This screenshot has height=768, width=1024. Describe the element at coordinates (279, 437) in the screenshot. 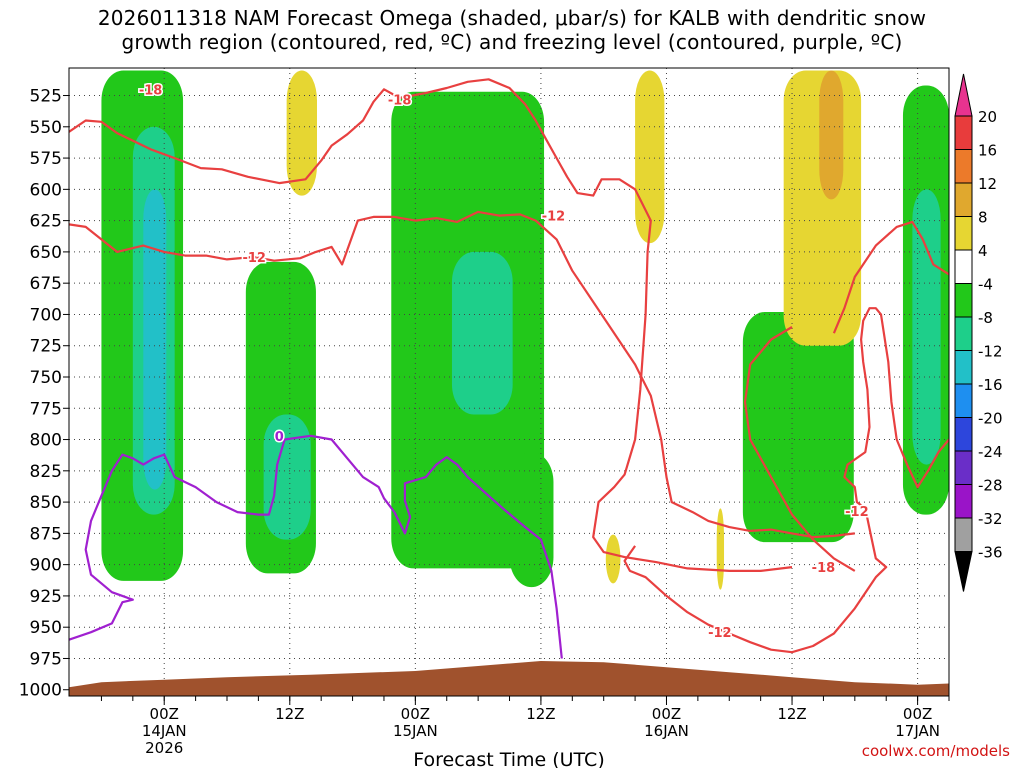

I see `contour-label: 0` at that location.